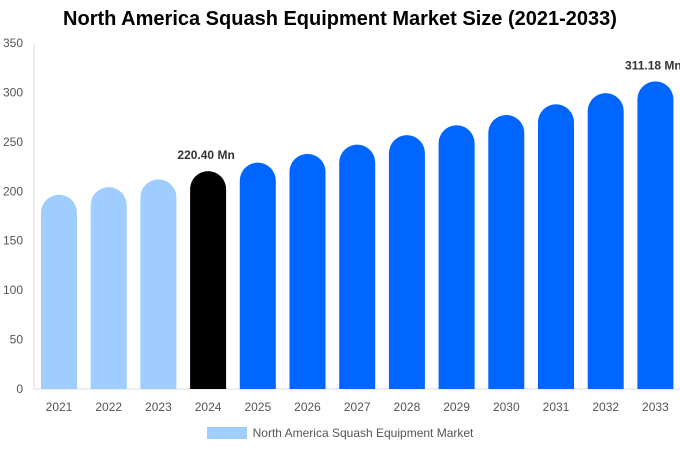  What do you see at coordinates (108, 288) in the screenshot?
I see `bar-2022` at bounding box center [108, 288].